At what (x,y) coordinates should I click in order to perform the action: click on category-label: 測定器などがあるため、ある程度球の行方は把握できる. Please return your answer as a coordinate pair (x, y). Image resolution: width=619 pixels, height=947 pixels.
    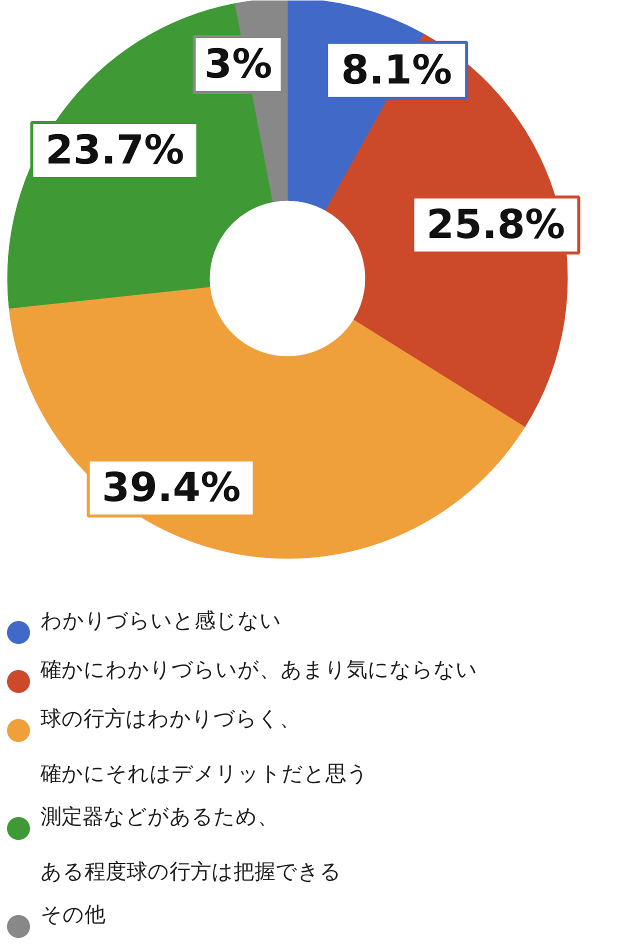
    Looking at the image, I should click on (191, 844).